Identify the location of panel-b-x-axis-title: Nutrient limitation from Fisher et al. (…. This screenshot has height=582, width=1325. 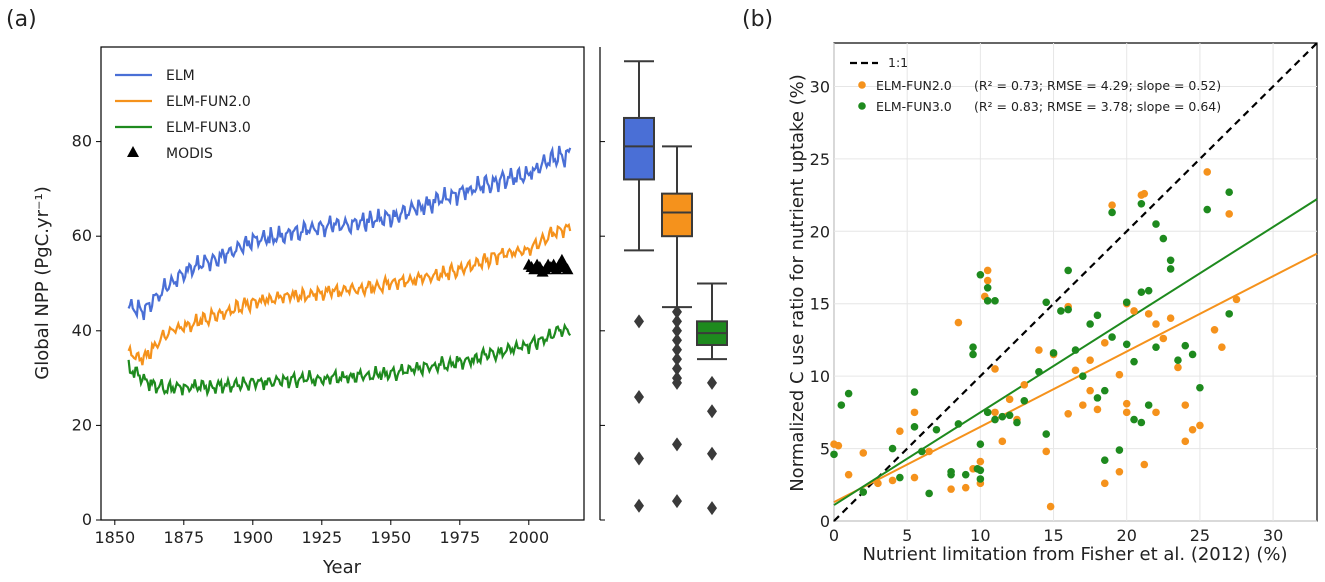
(1074, 554).